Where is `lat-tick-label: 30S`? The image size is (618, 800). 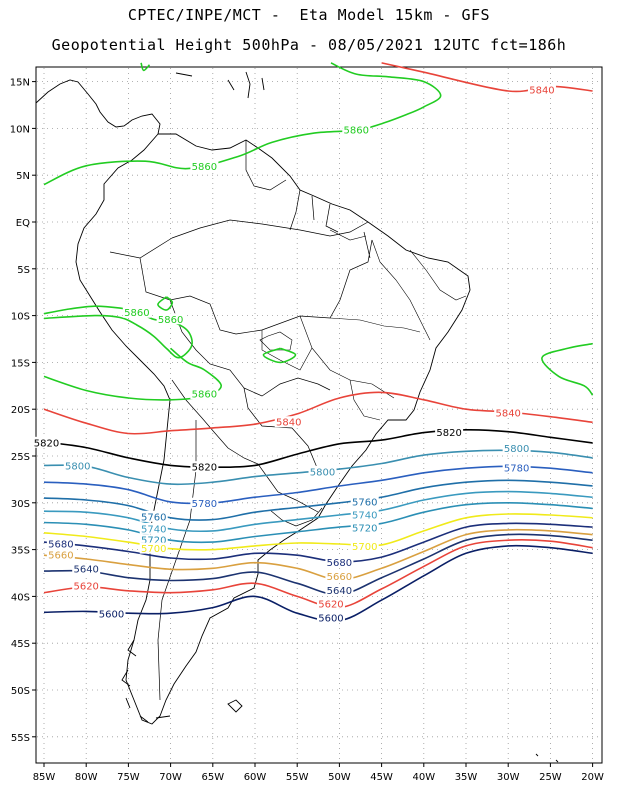
lat-tick-label: 30S is located at coordinates (20, 504).